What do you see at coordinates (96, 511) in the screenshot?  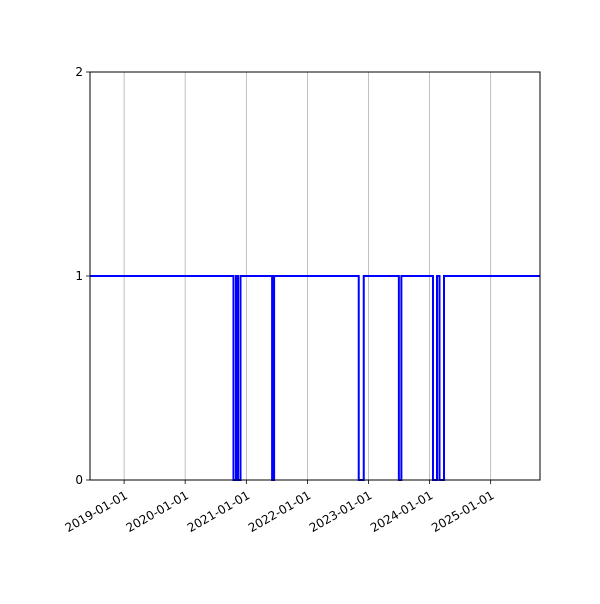 I see `x-tick-label: 2019-01-01` at bounding box center [96, 511].